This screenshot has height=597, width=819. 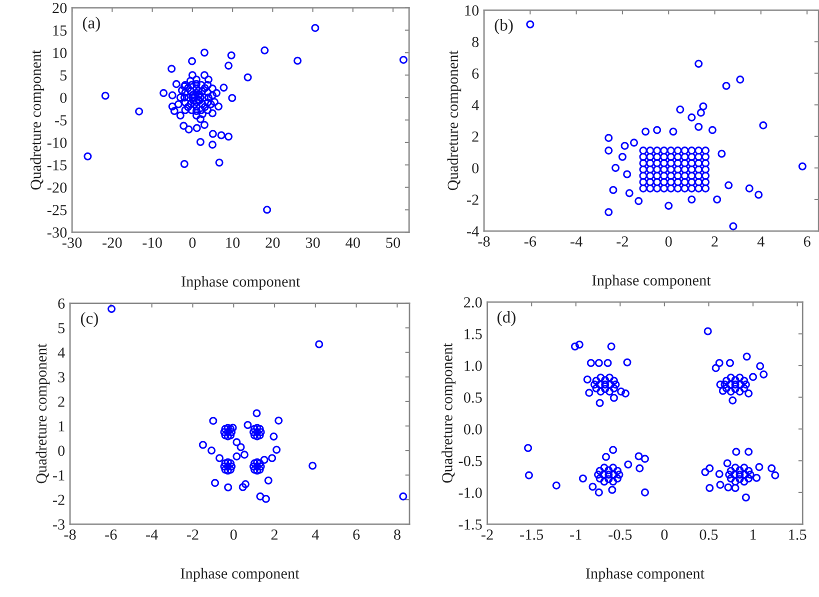 I want to click on x-tick-label: 0.5, so click(x=709, y=534).